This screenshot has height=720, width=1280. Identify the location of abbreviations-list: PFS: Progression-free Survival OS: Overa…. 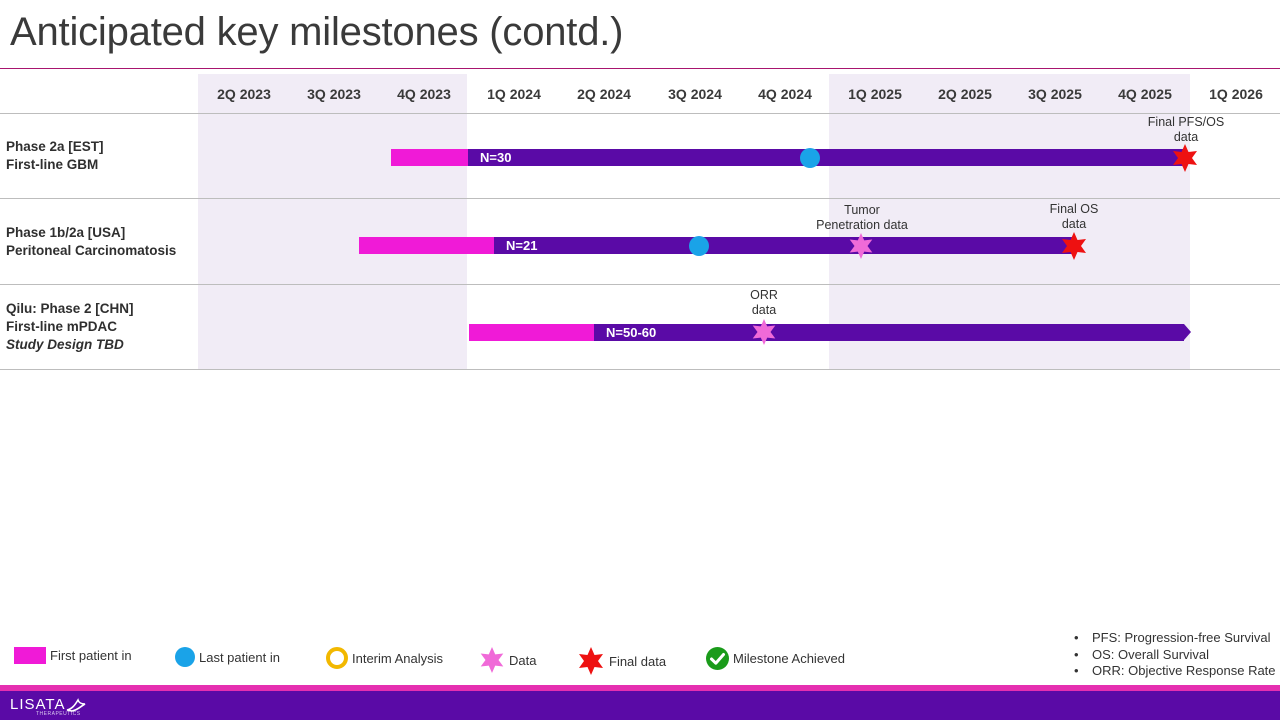
(1175, 655).